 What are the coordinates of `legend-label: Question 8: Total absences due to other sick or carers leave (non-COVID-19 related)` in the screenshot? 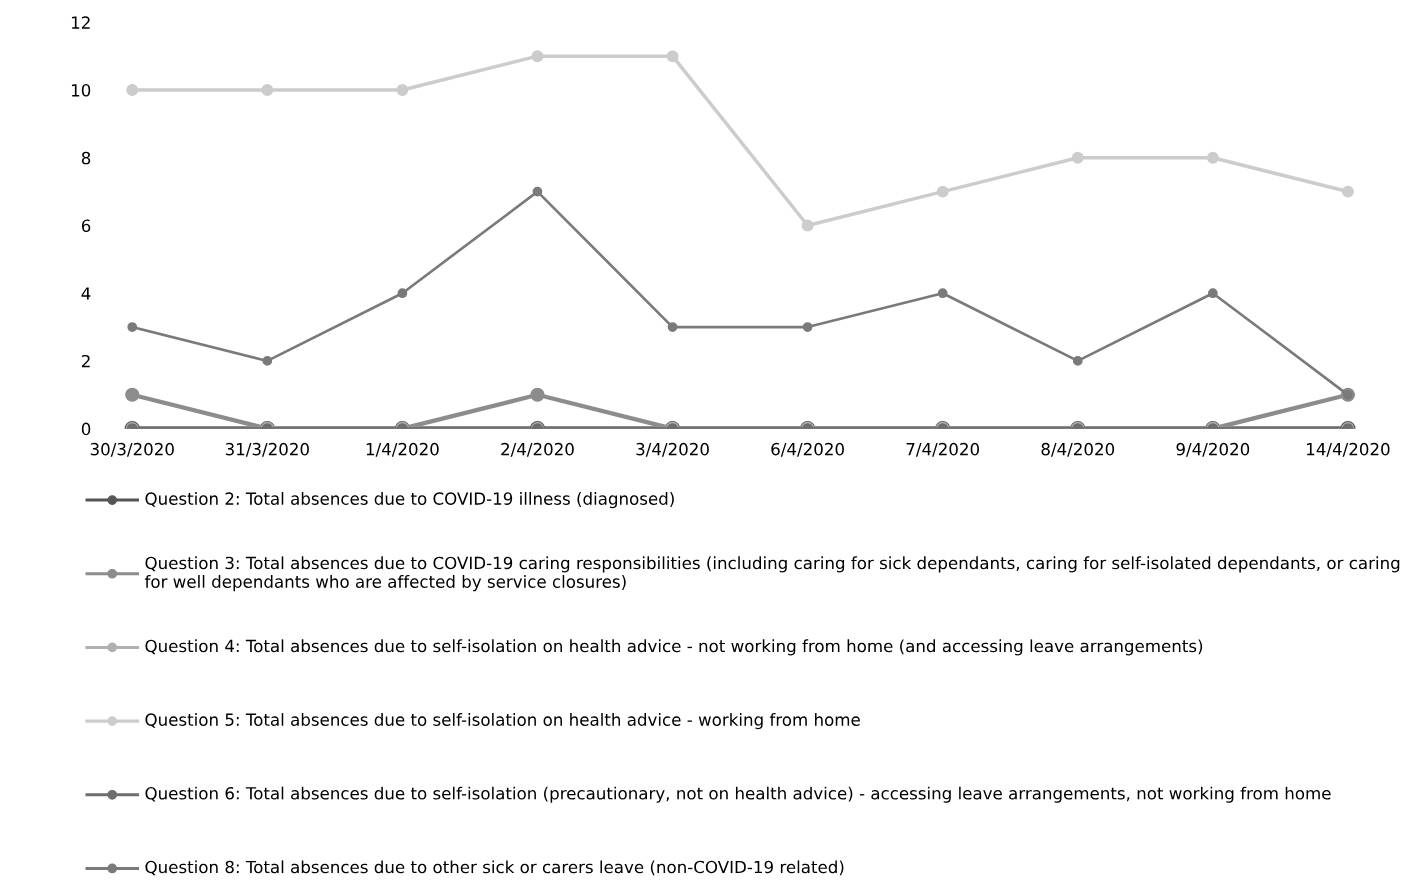 It's located at (494, 868).